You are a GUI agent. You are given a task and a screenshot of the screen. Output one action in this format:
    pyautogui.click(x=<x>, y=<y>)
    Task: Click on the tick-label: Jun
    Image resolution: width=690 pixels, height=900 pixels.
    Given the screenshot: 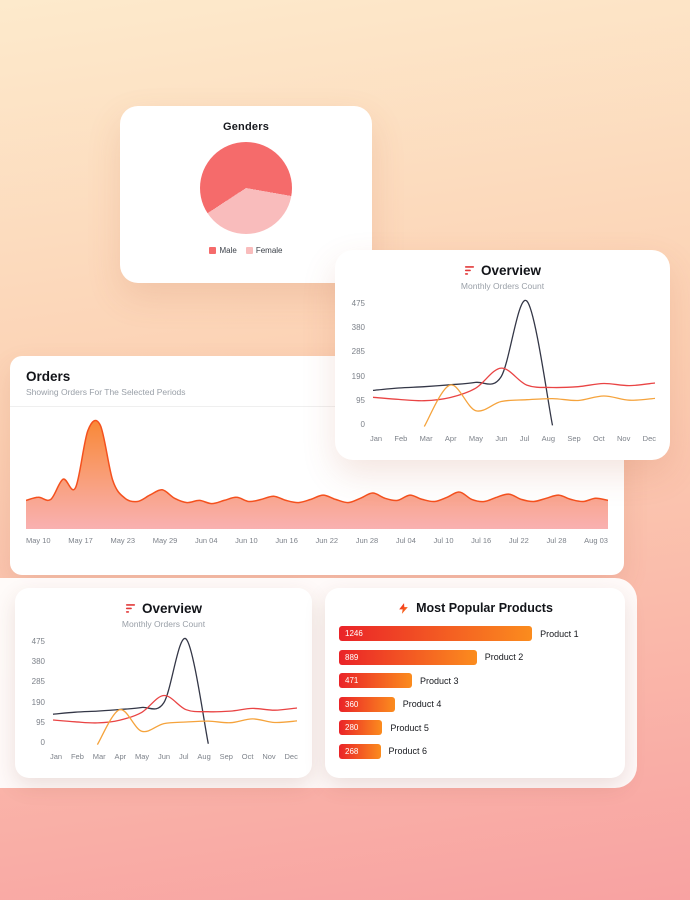 What is the action you would take?
    pyautogui.click(x=501, y=438)
    